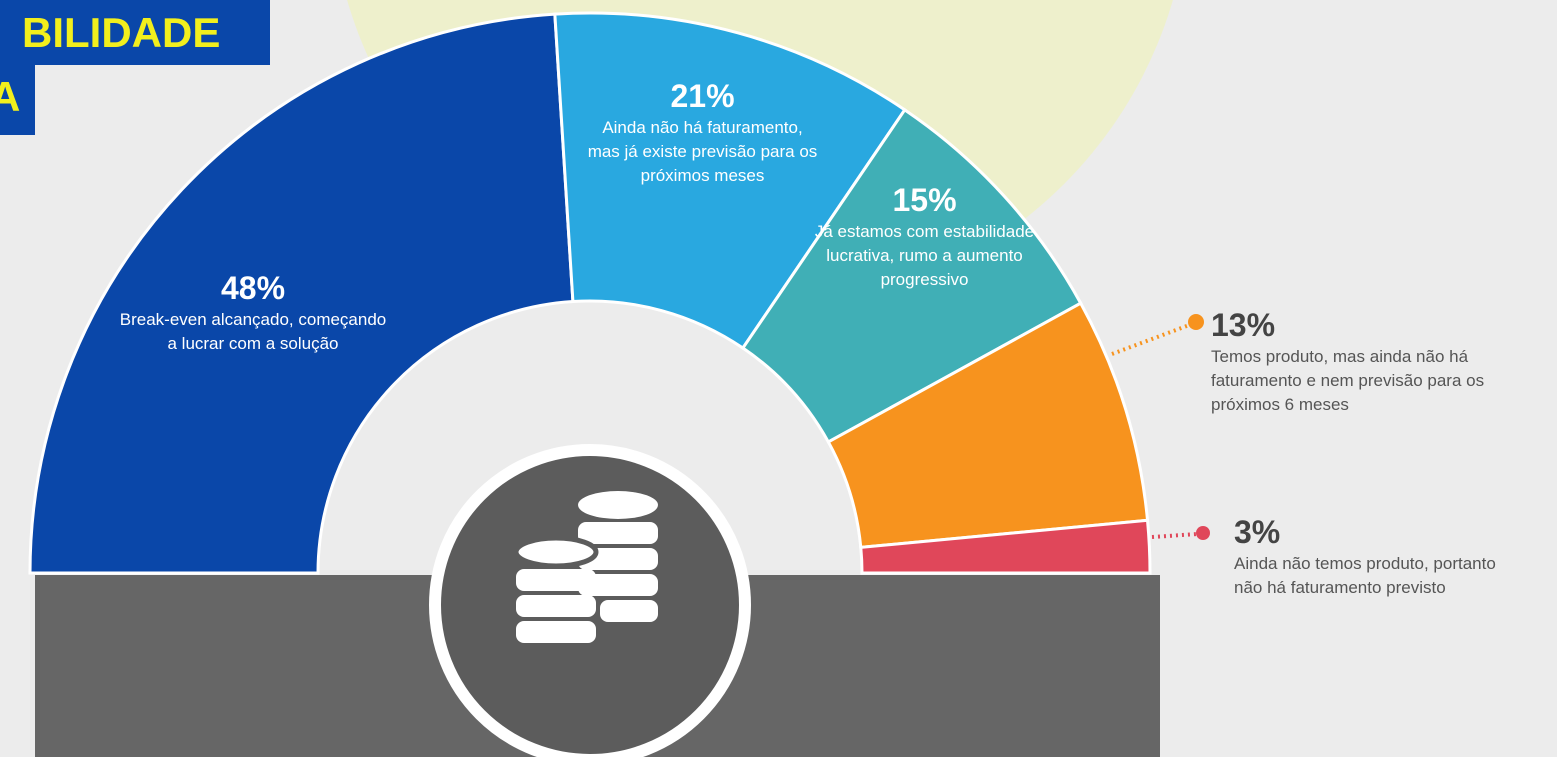 The height and width of the screenshot is (757, 1557). What do you see at coordinates (121, 32) in the screenshot?
I see `title-line: BILIDADE` at bounding box center [121, 32].